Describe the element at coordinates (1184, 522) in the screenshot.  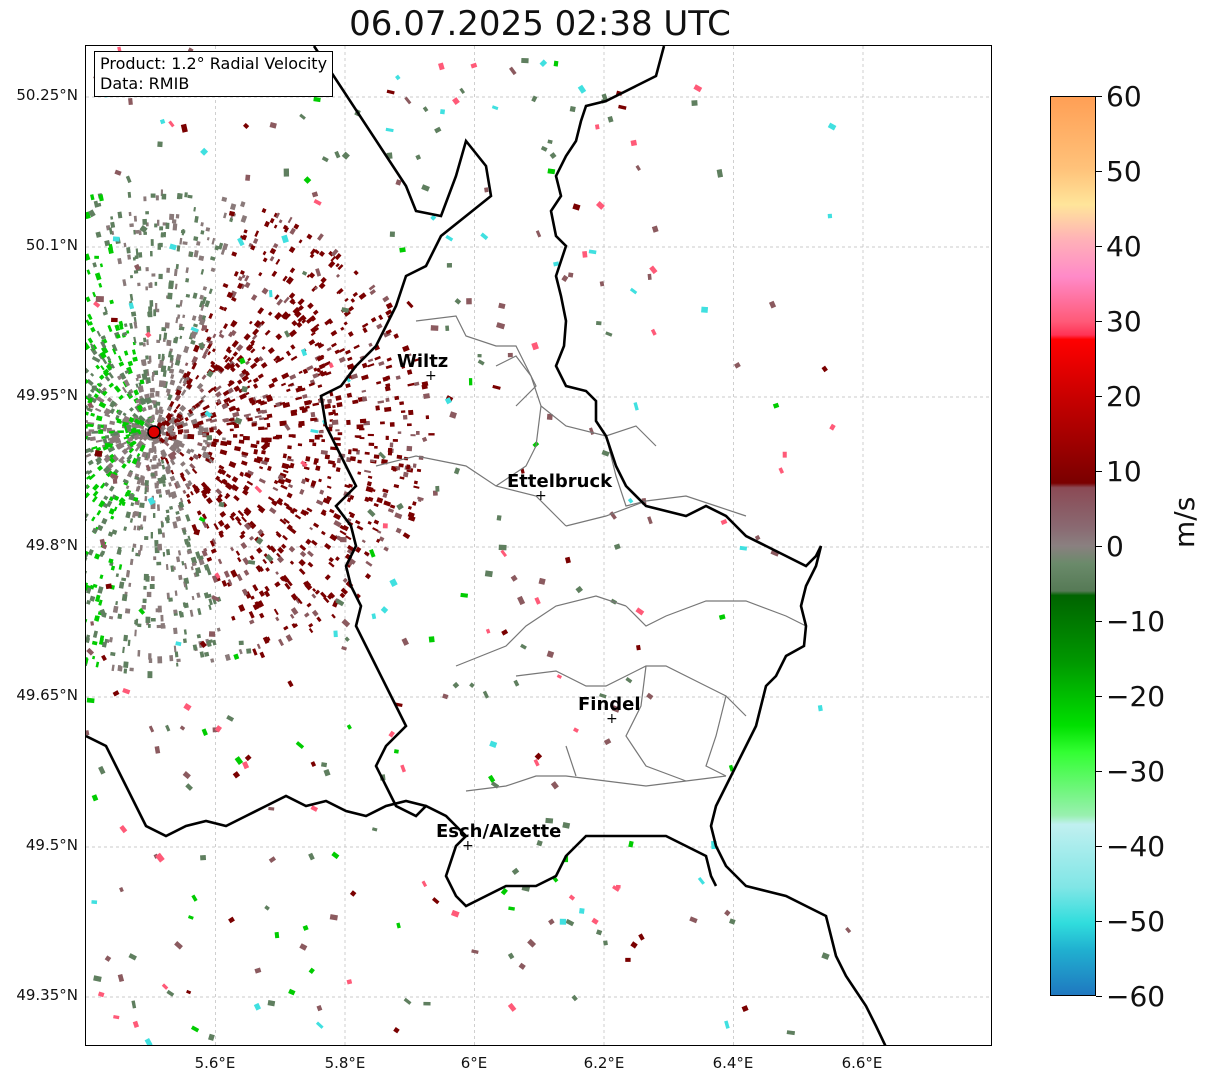
I see `colorbar-unit-label: m/s` at that location.